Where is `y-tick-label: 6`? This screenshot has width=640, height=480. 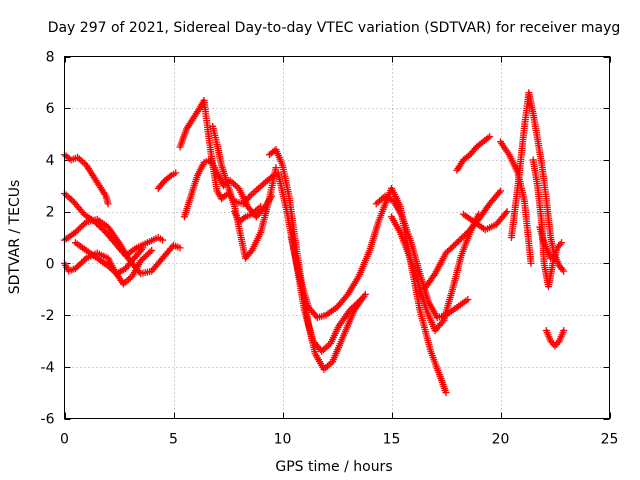
y-tick-label: 6 is located at coordinates (50, 109).